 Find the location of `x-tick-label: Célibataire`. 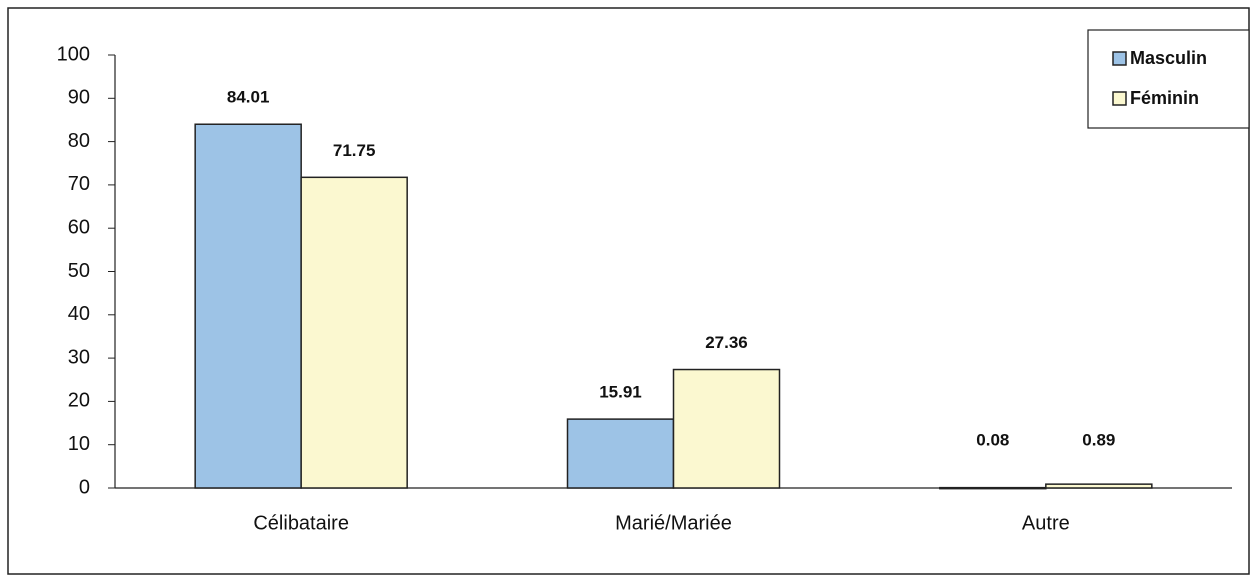

x-tick-label: Célibataire is located at coordinates (301, 523).